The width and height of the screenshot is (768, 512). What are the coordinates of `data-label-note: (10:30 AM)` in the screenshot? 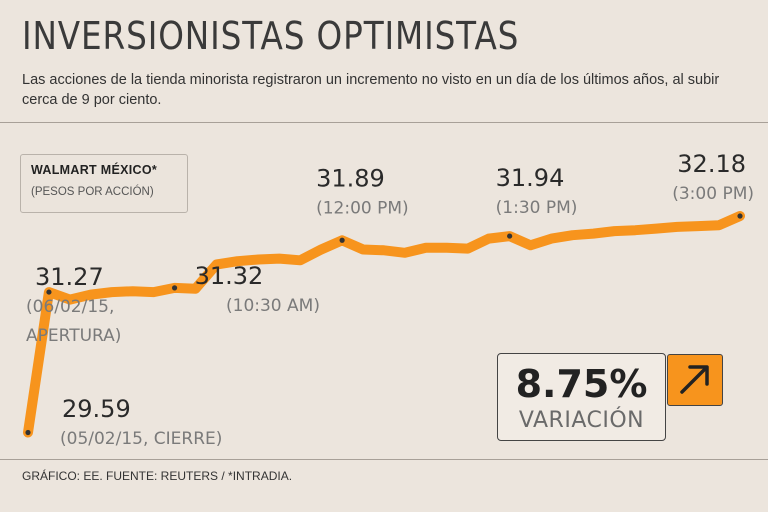 It's located at (273, 306).